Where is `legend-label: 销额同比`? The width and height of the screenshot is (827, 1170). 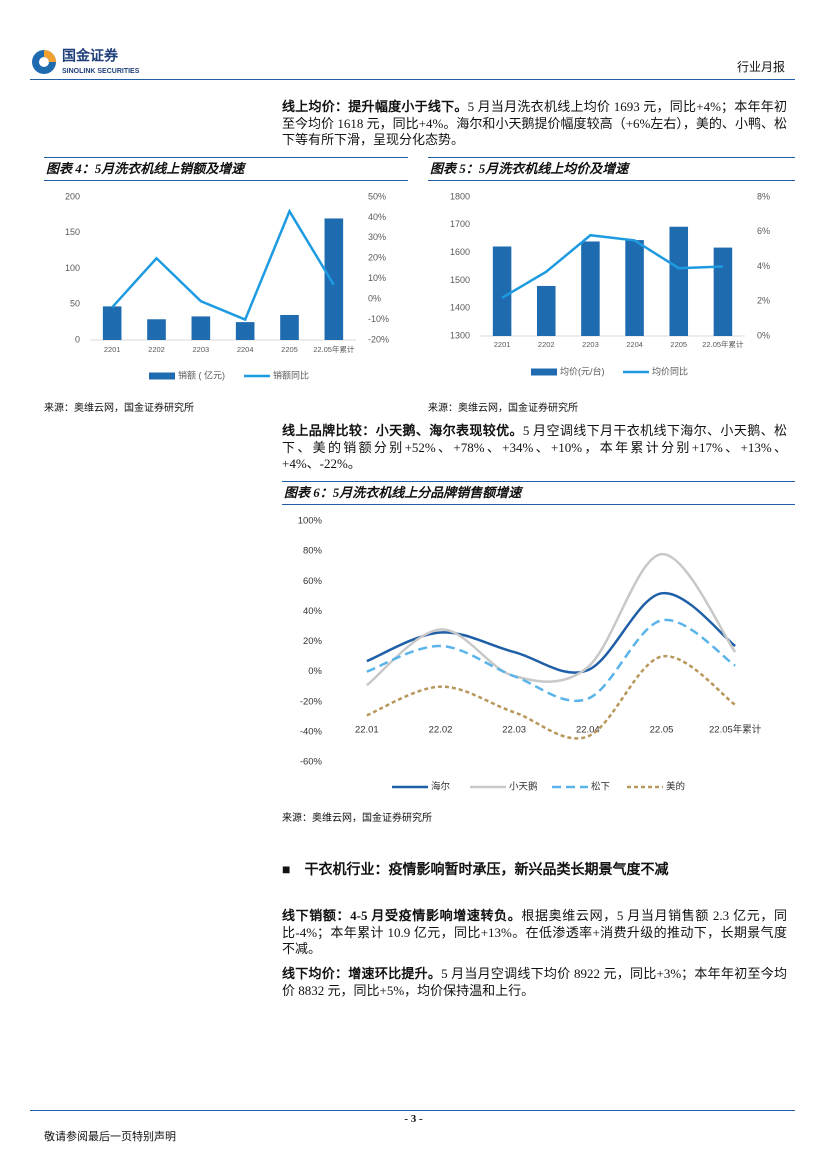 legend-label: 销额同比 is located at coordinates (291, 374).